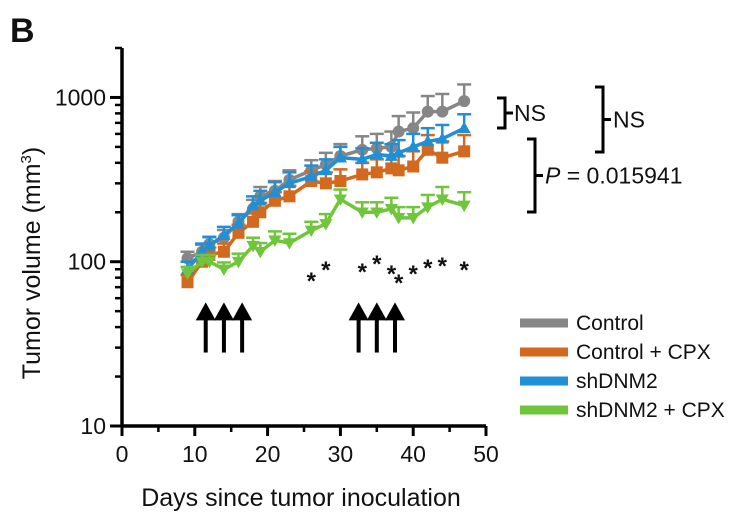 This screenshot has width=745, height=522. What do you see at coordinates (326, 232) in the screenshot?
I see `series-shdnm2-cpx` at bounding box center [326, 232].